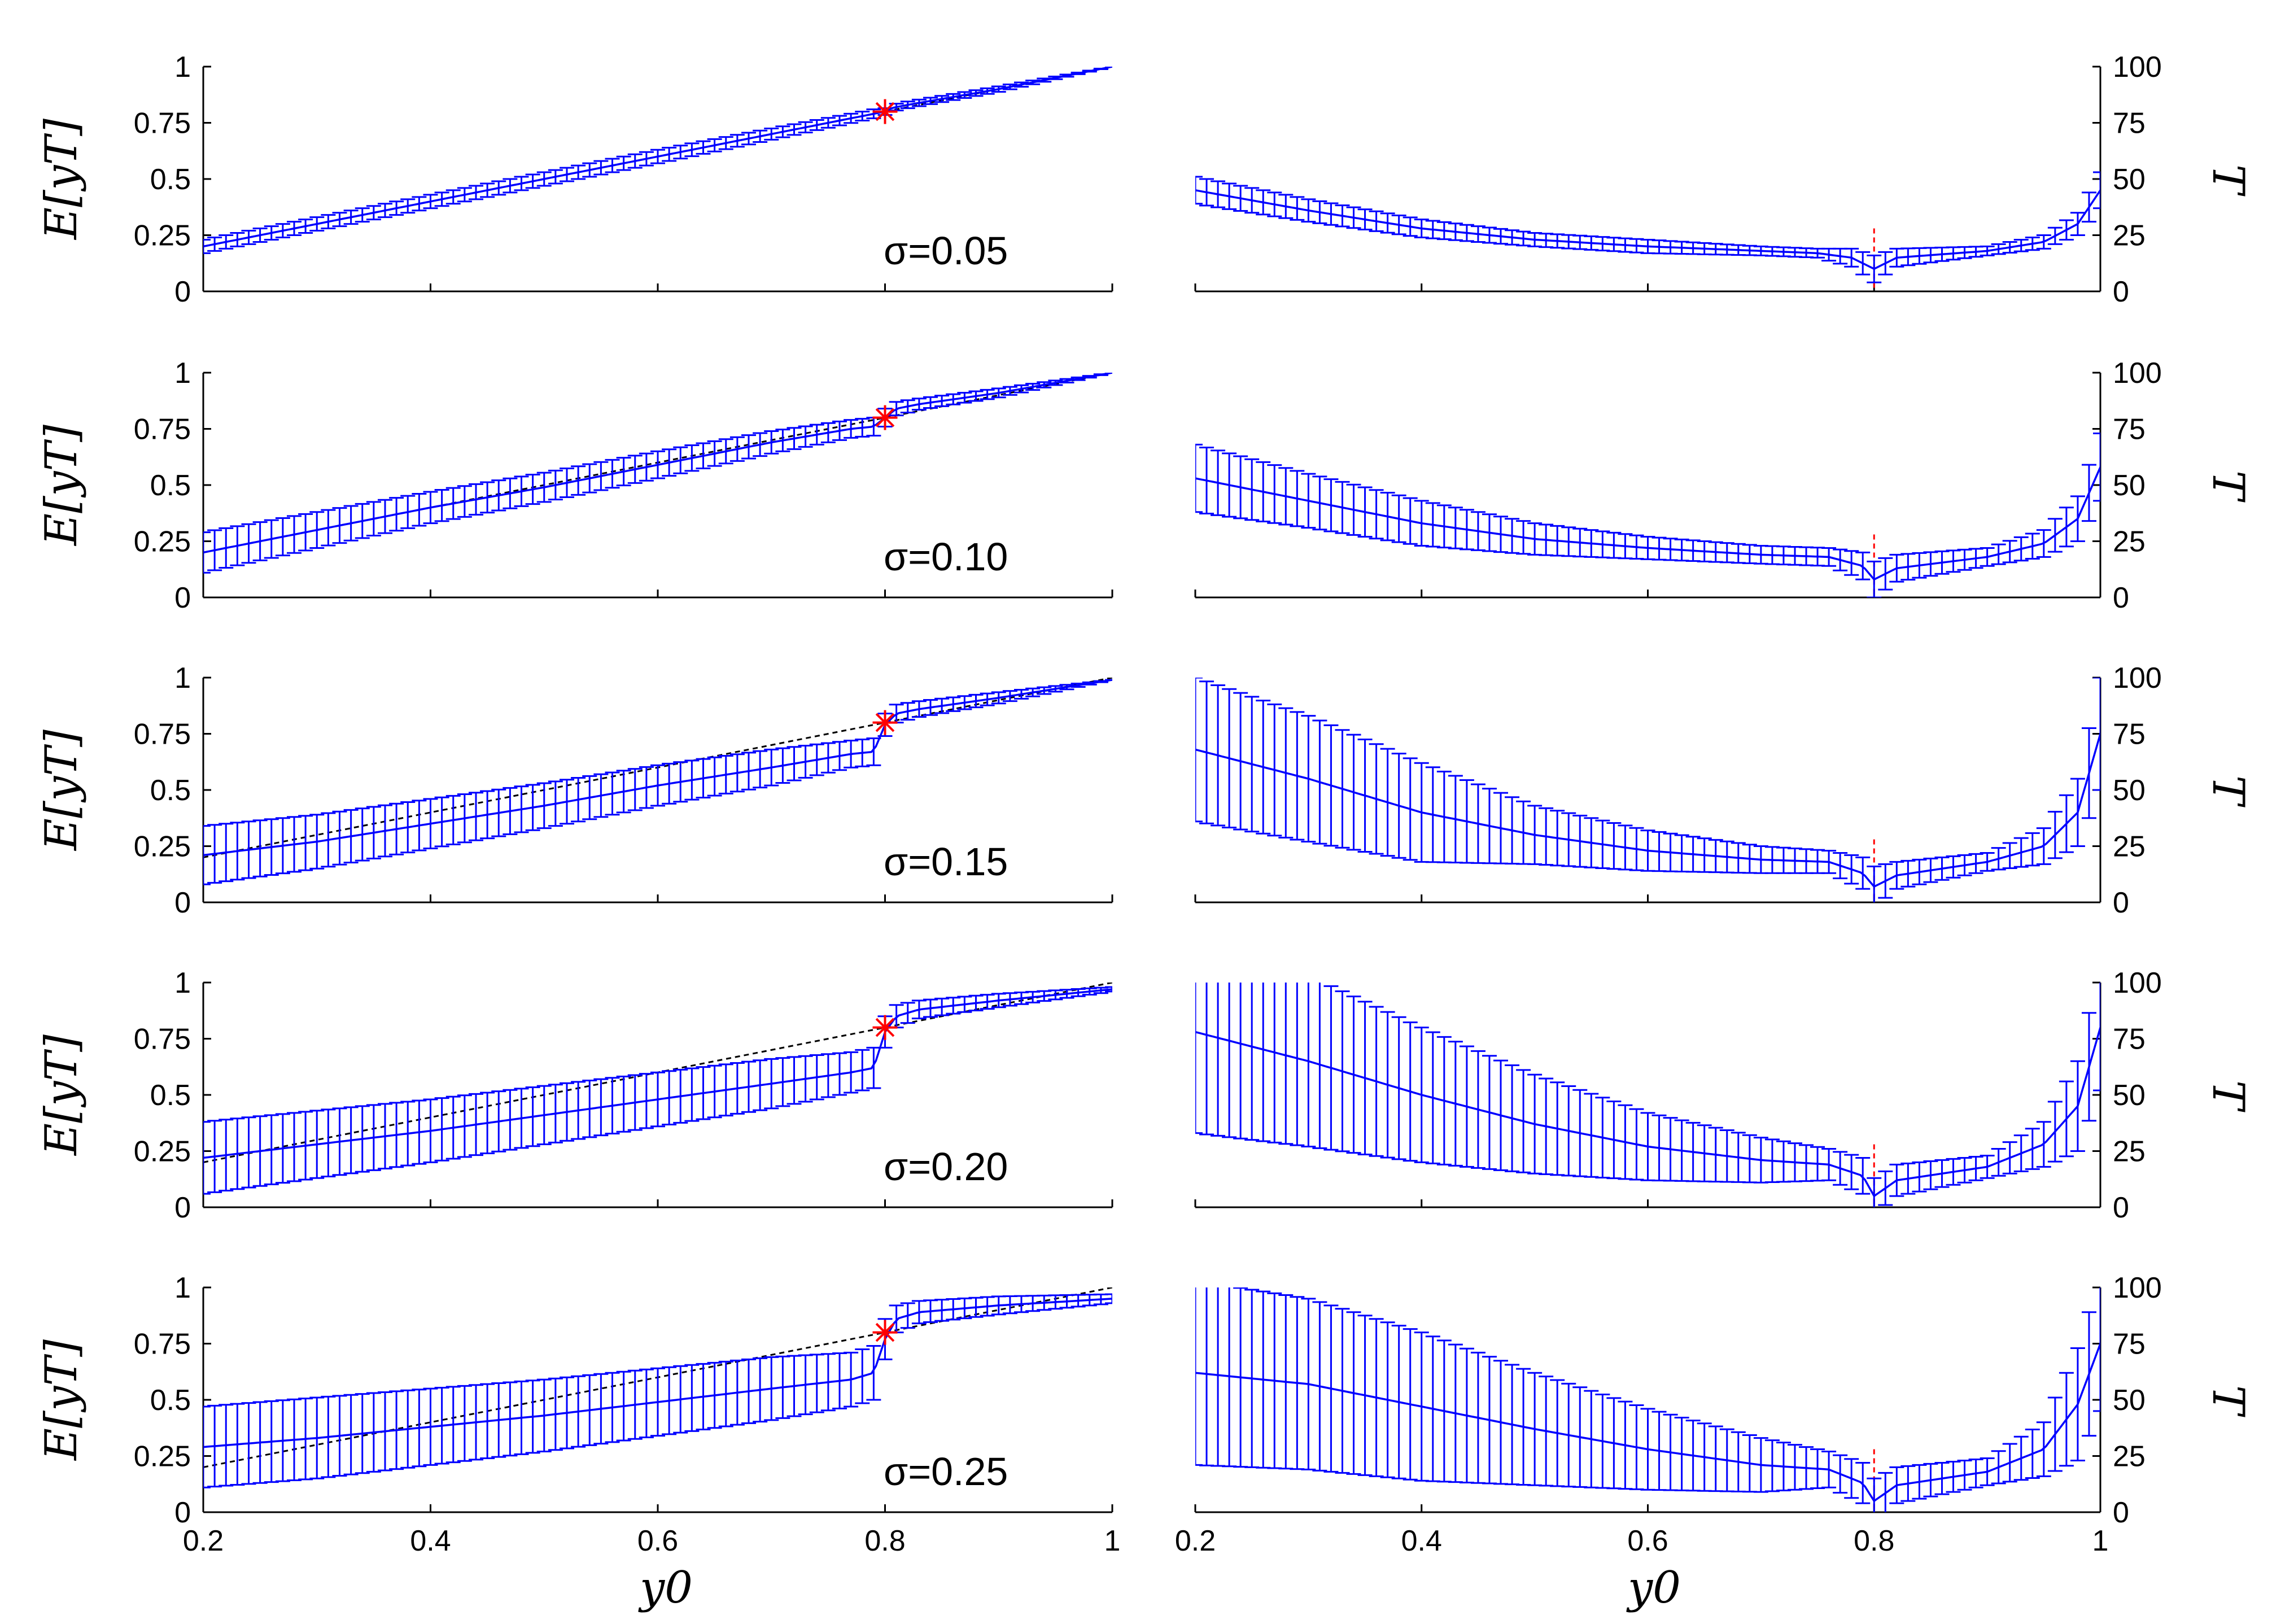 The height and width of the screenshot is (1624, 2272). I want to click on right-panel-2: 0 25 50 75 100 T, so click(1723, 486).